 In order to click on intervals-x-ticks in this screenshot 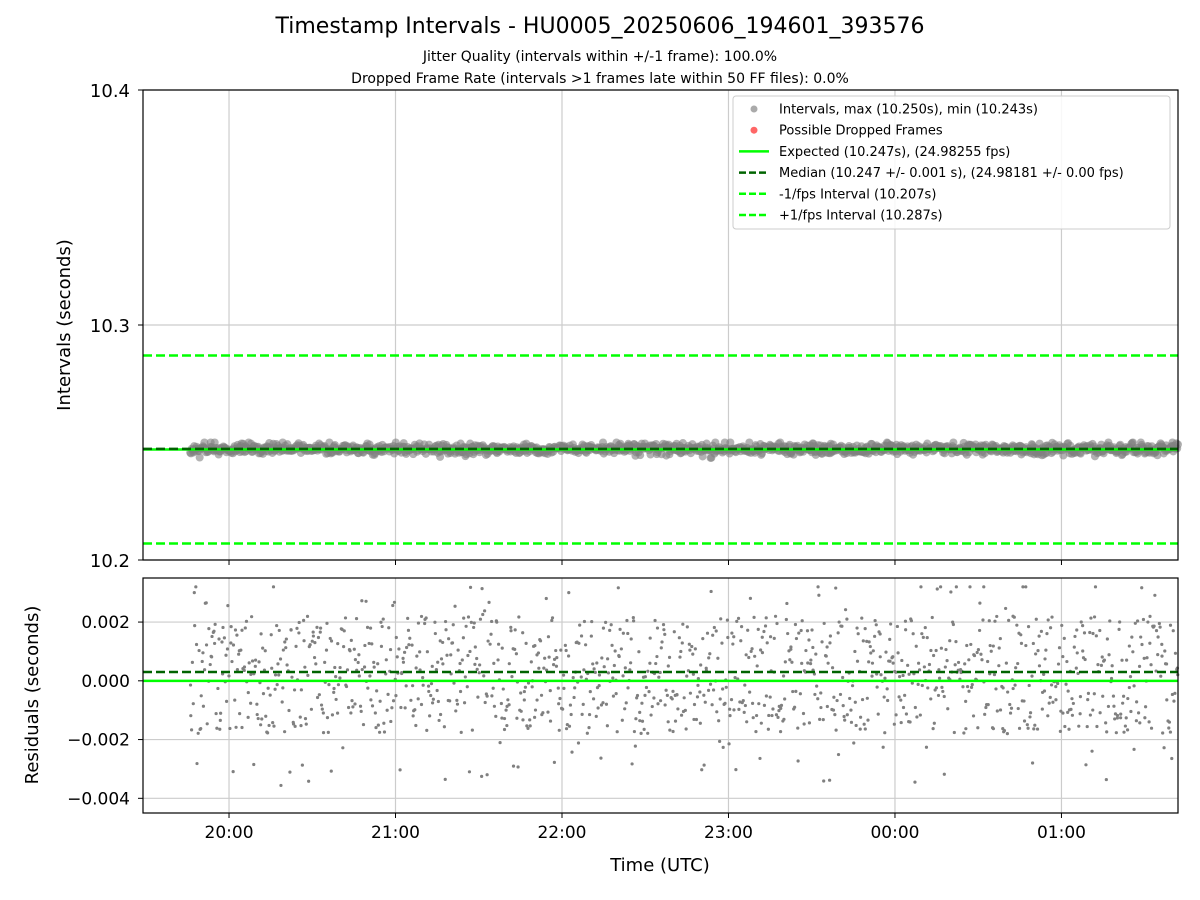, I will do `click(645, 562)`.